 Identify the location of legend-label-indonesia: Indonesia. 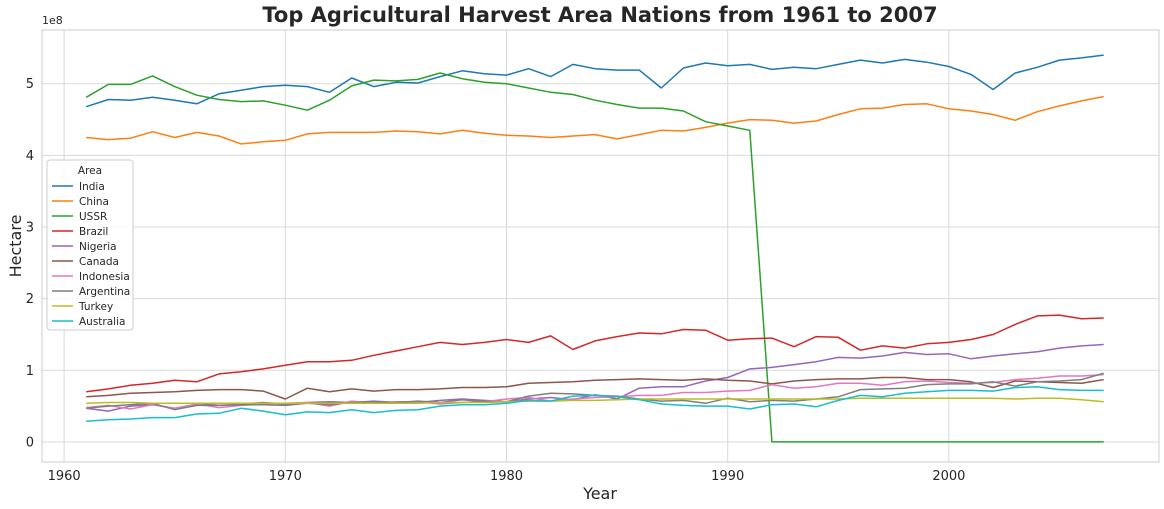
(104, 277).